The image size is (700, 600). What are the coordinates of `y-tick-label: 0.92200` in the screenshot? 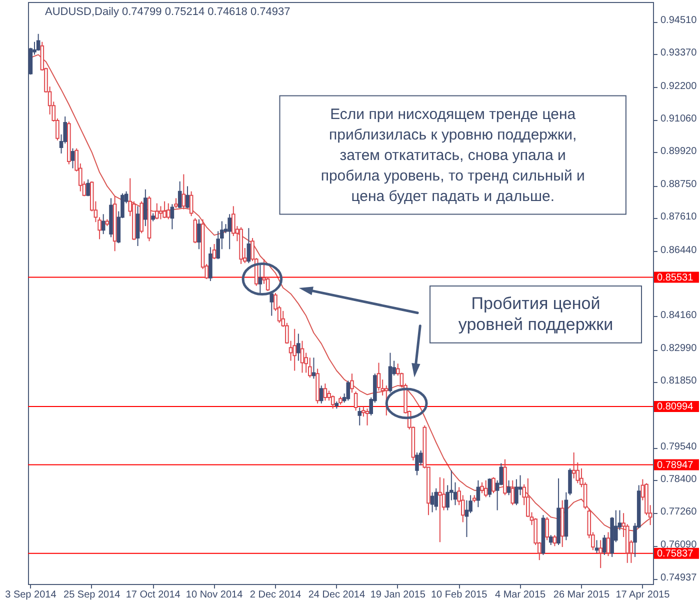 It's located at (679, 86).